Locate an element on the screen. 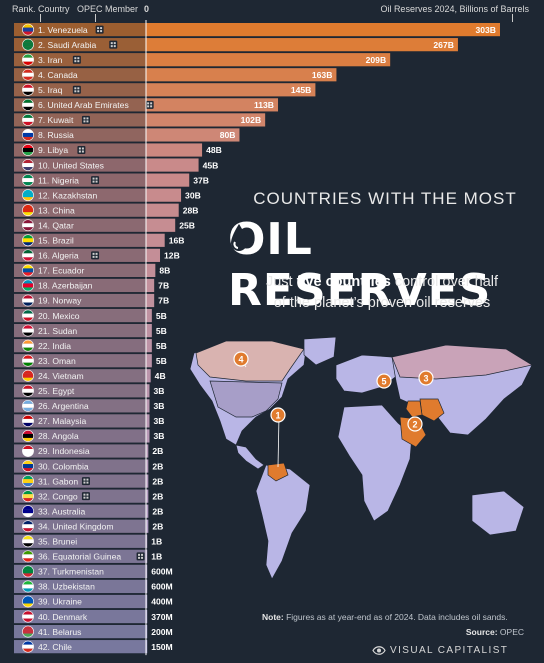 This screenshot has width=544, height=663. subtitle-line-2: of the planet’s proven oil reserves is located at coordinates (382, 303).